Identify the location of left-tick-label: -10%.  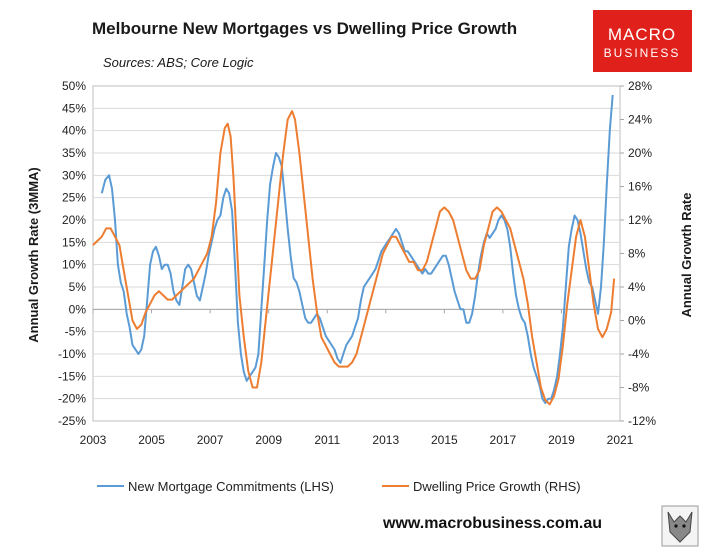
(72, 354).